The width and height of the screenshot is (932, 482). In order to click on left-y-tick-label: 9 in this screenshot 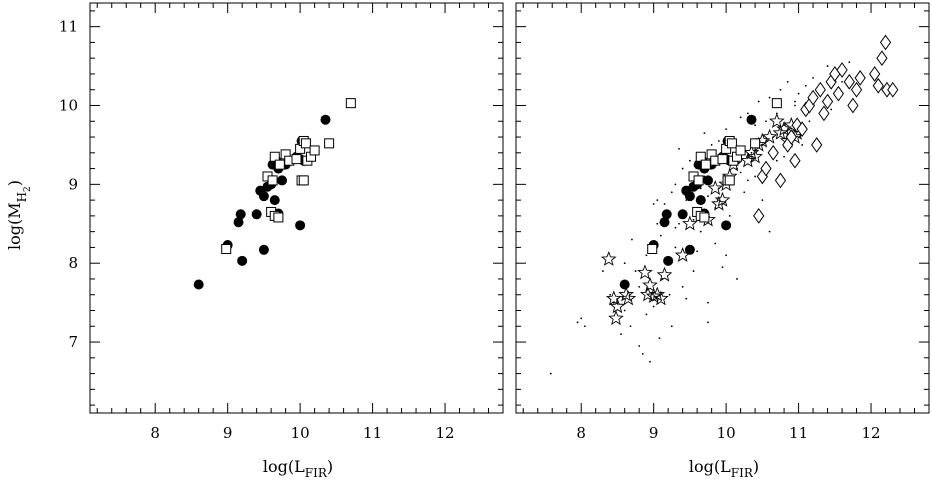, I will do `click(73, 184)`.